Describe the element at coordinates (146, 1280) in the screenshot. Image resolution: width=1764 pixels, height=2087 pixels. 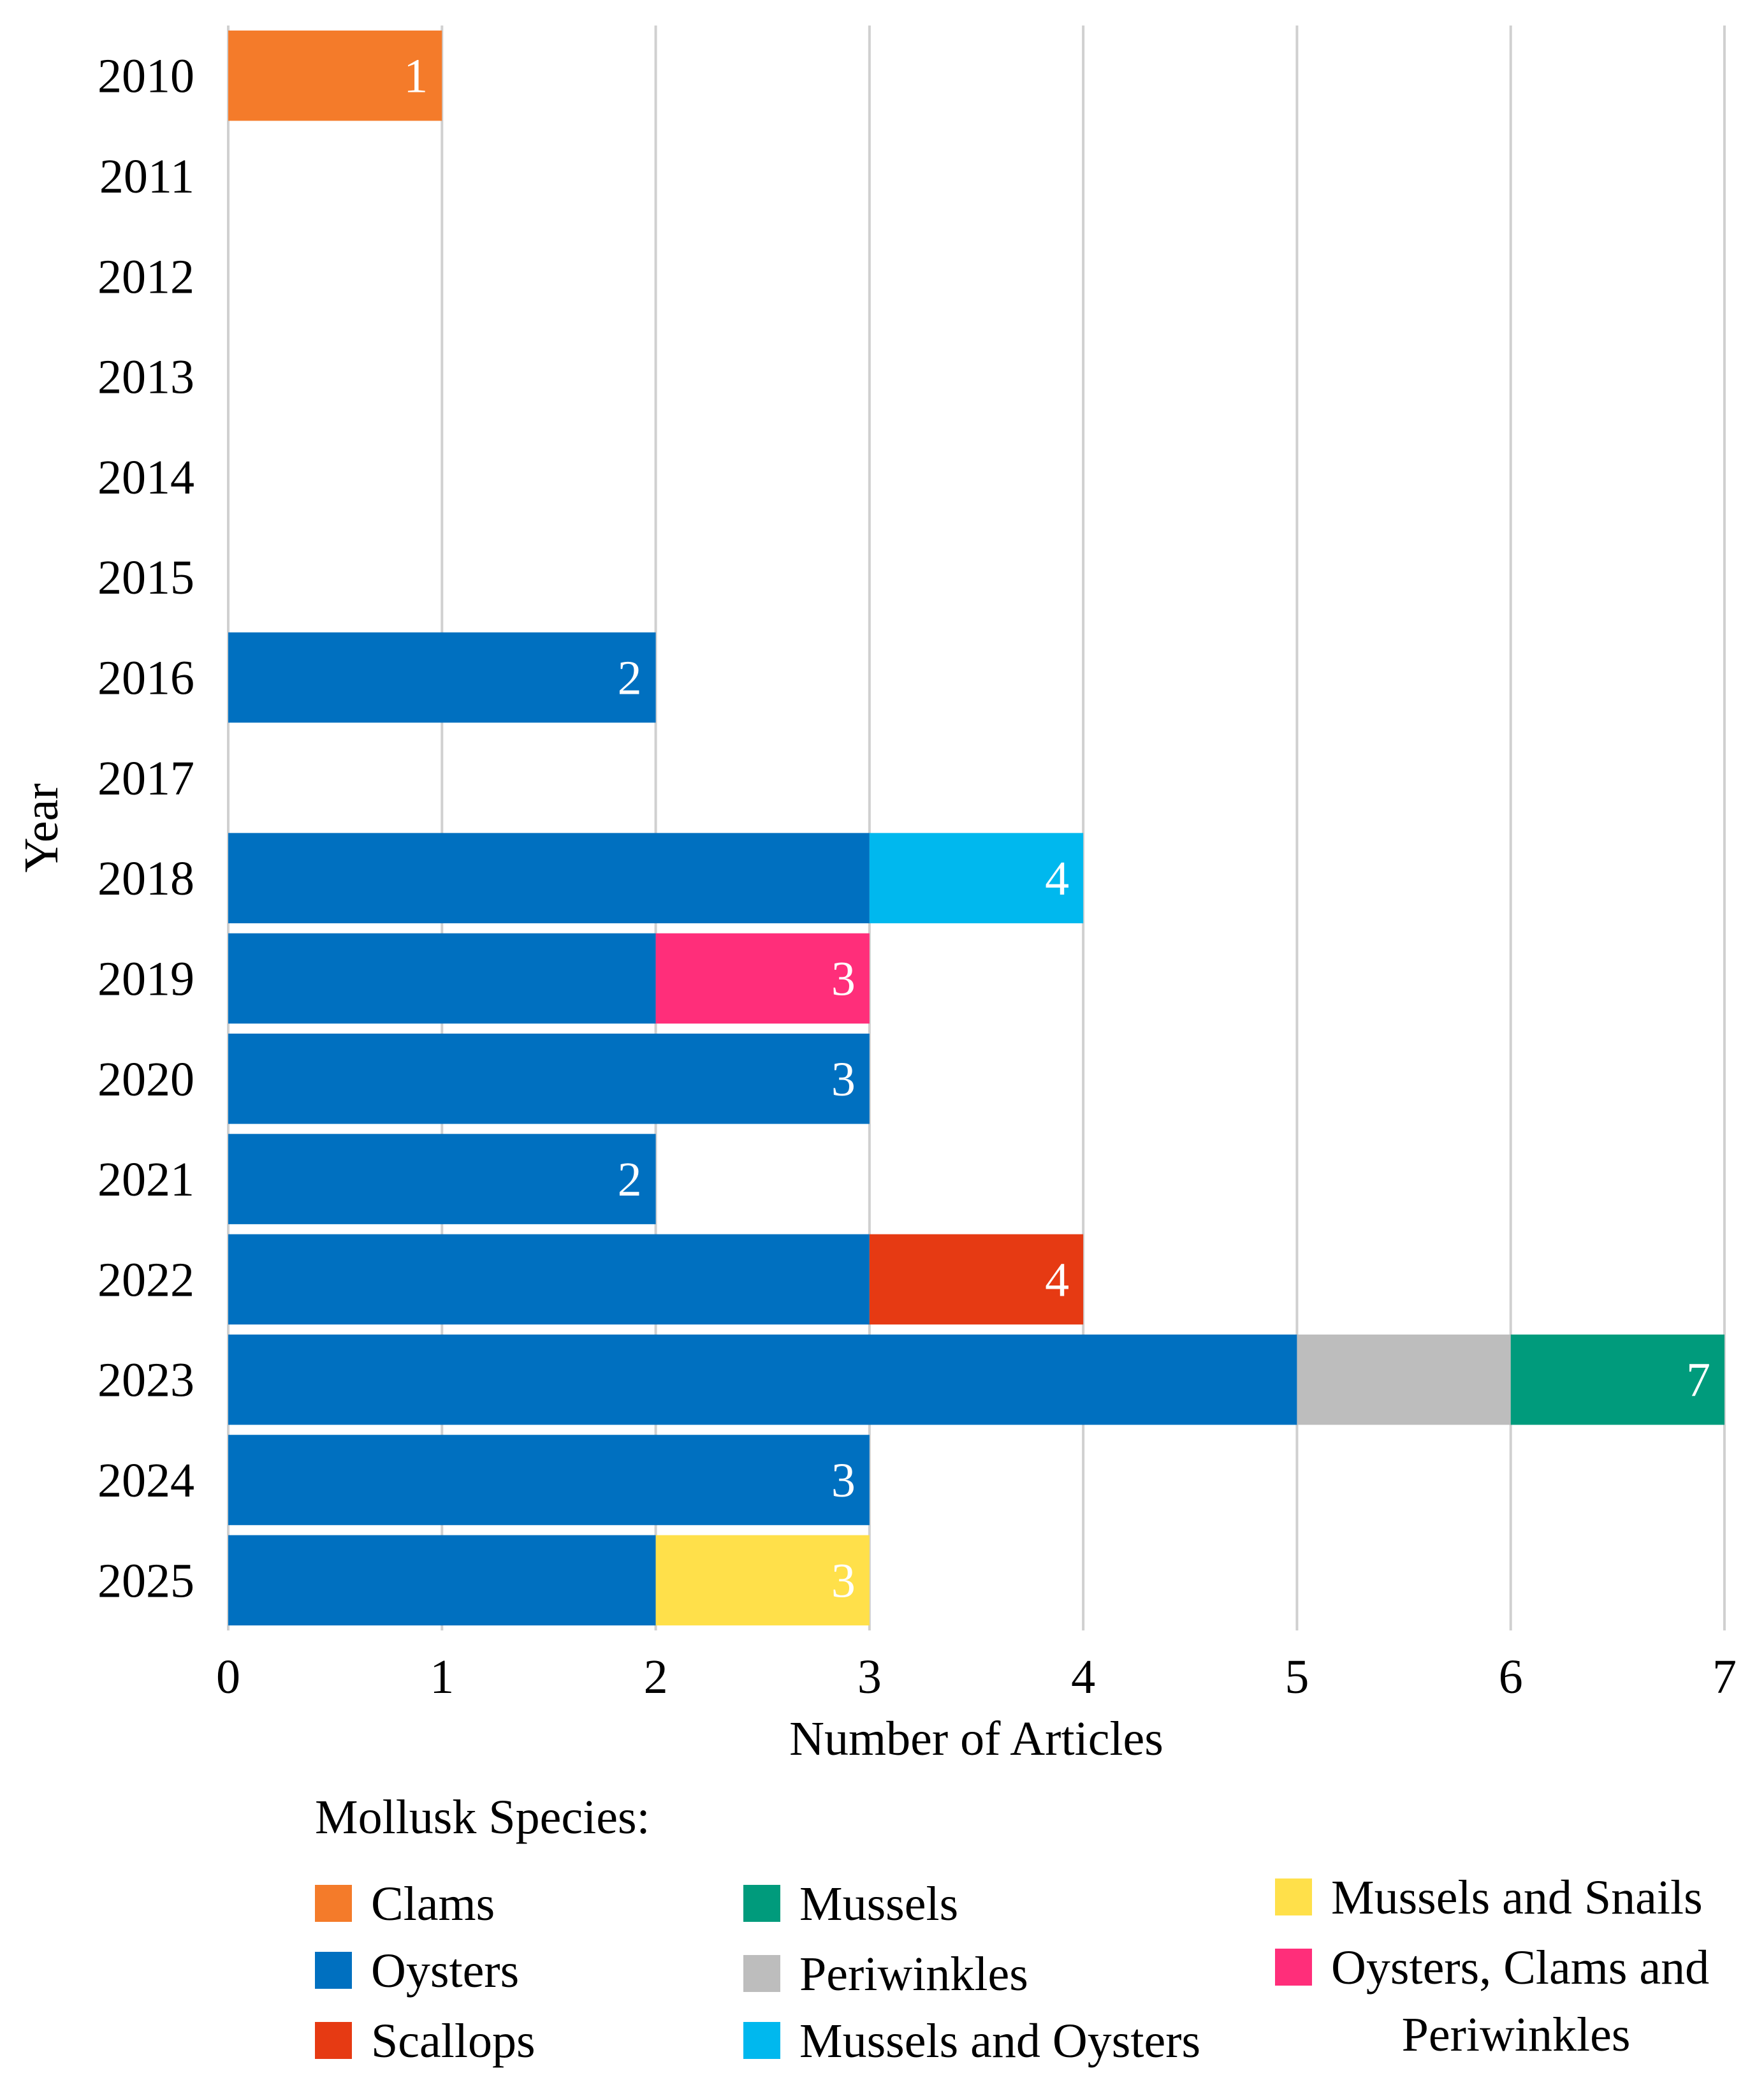
I see `y-tick-2022: 2022` at that location.